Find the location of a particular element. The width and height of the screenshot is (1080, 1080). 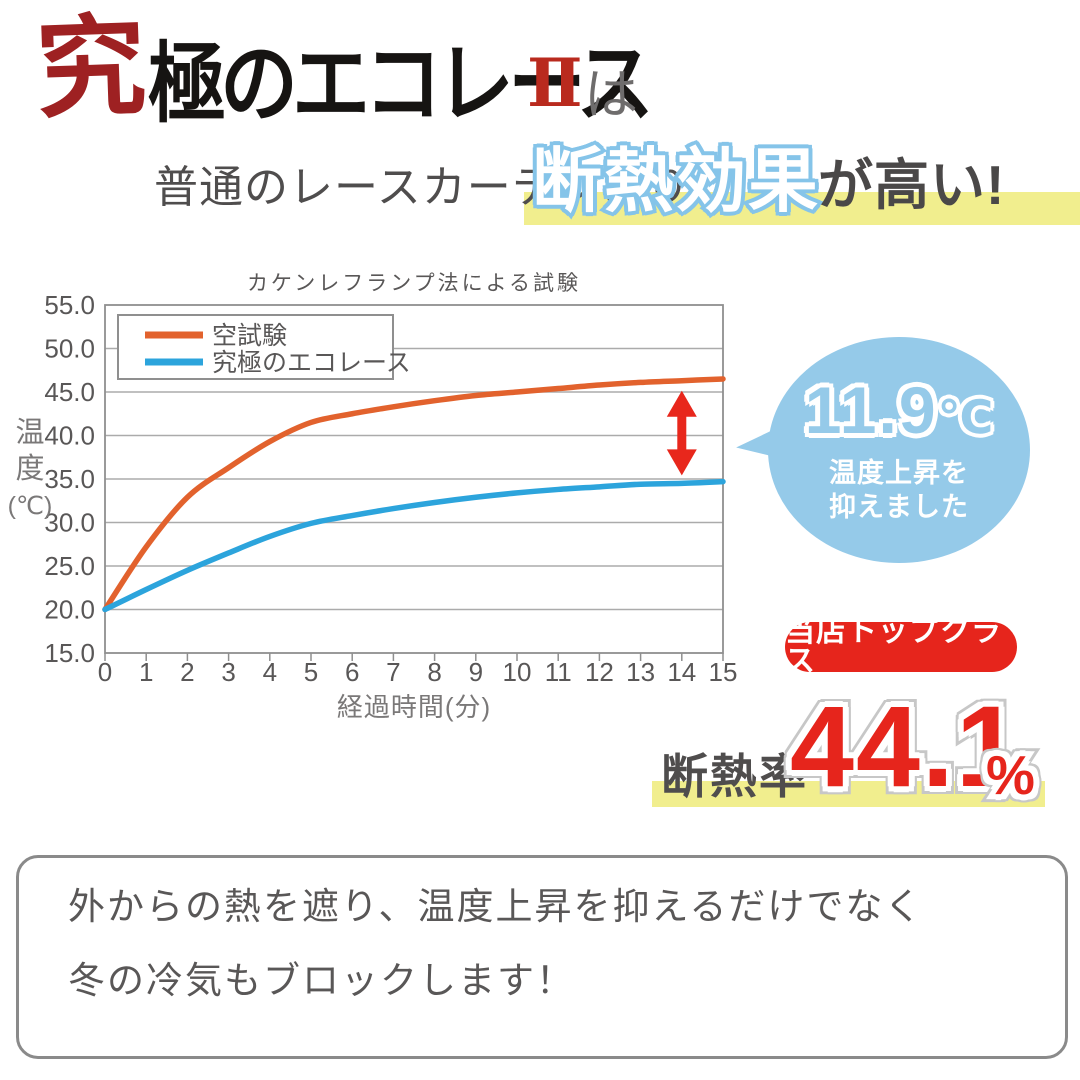

svg-text: 4 is located at coordinates (270, 672).